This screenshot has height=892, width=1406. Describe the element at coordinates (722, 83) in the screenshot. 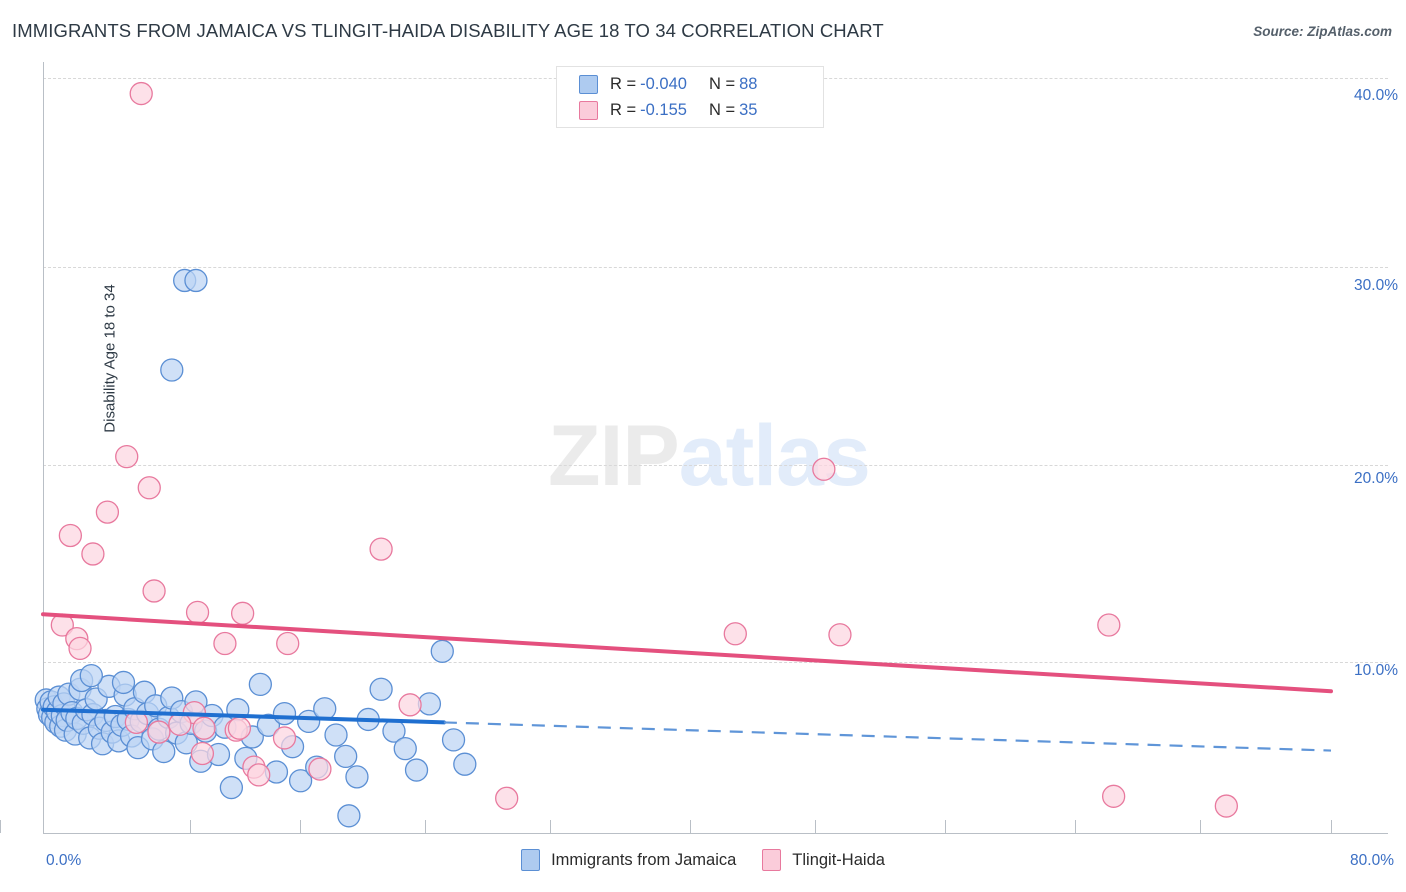

I see `stats-n-key-blue: N =` at that location.